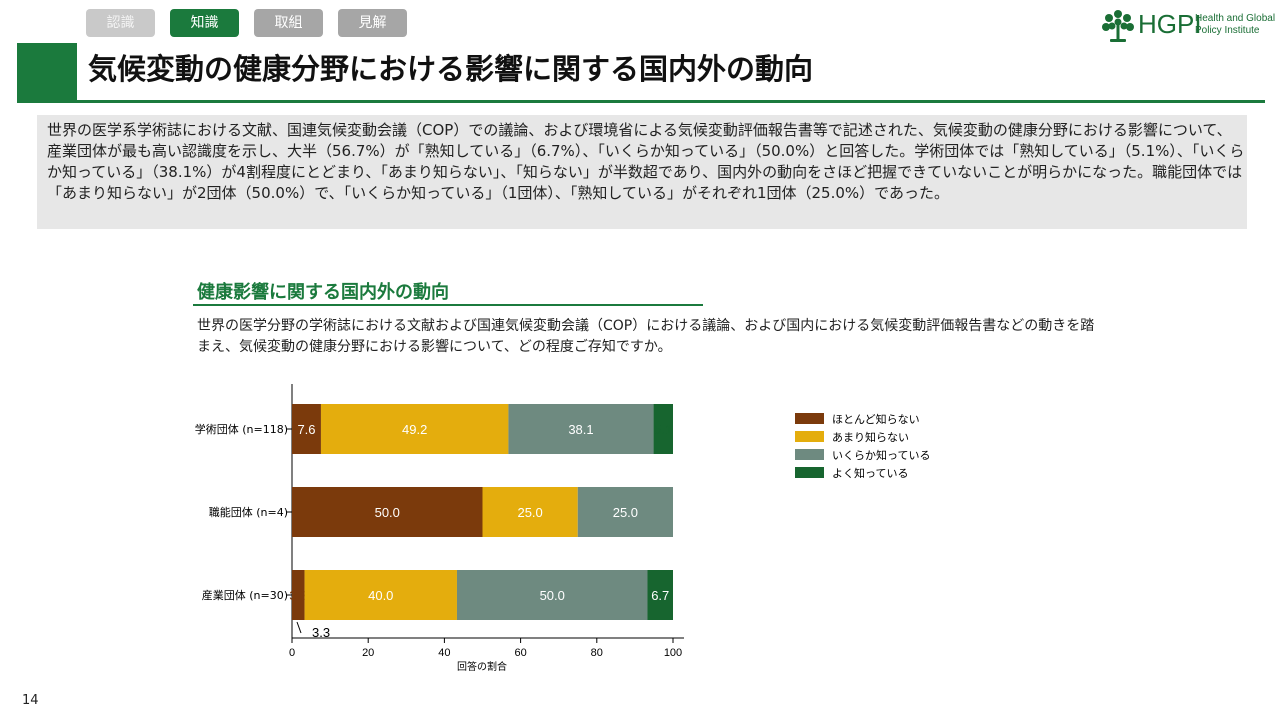  What do you see at coordinates (597, 653) in the screenshot?
I see `x-tick-label: 80` at bounding box center [597, 653].